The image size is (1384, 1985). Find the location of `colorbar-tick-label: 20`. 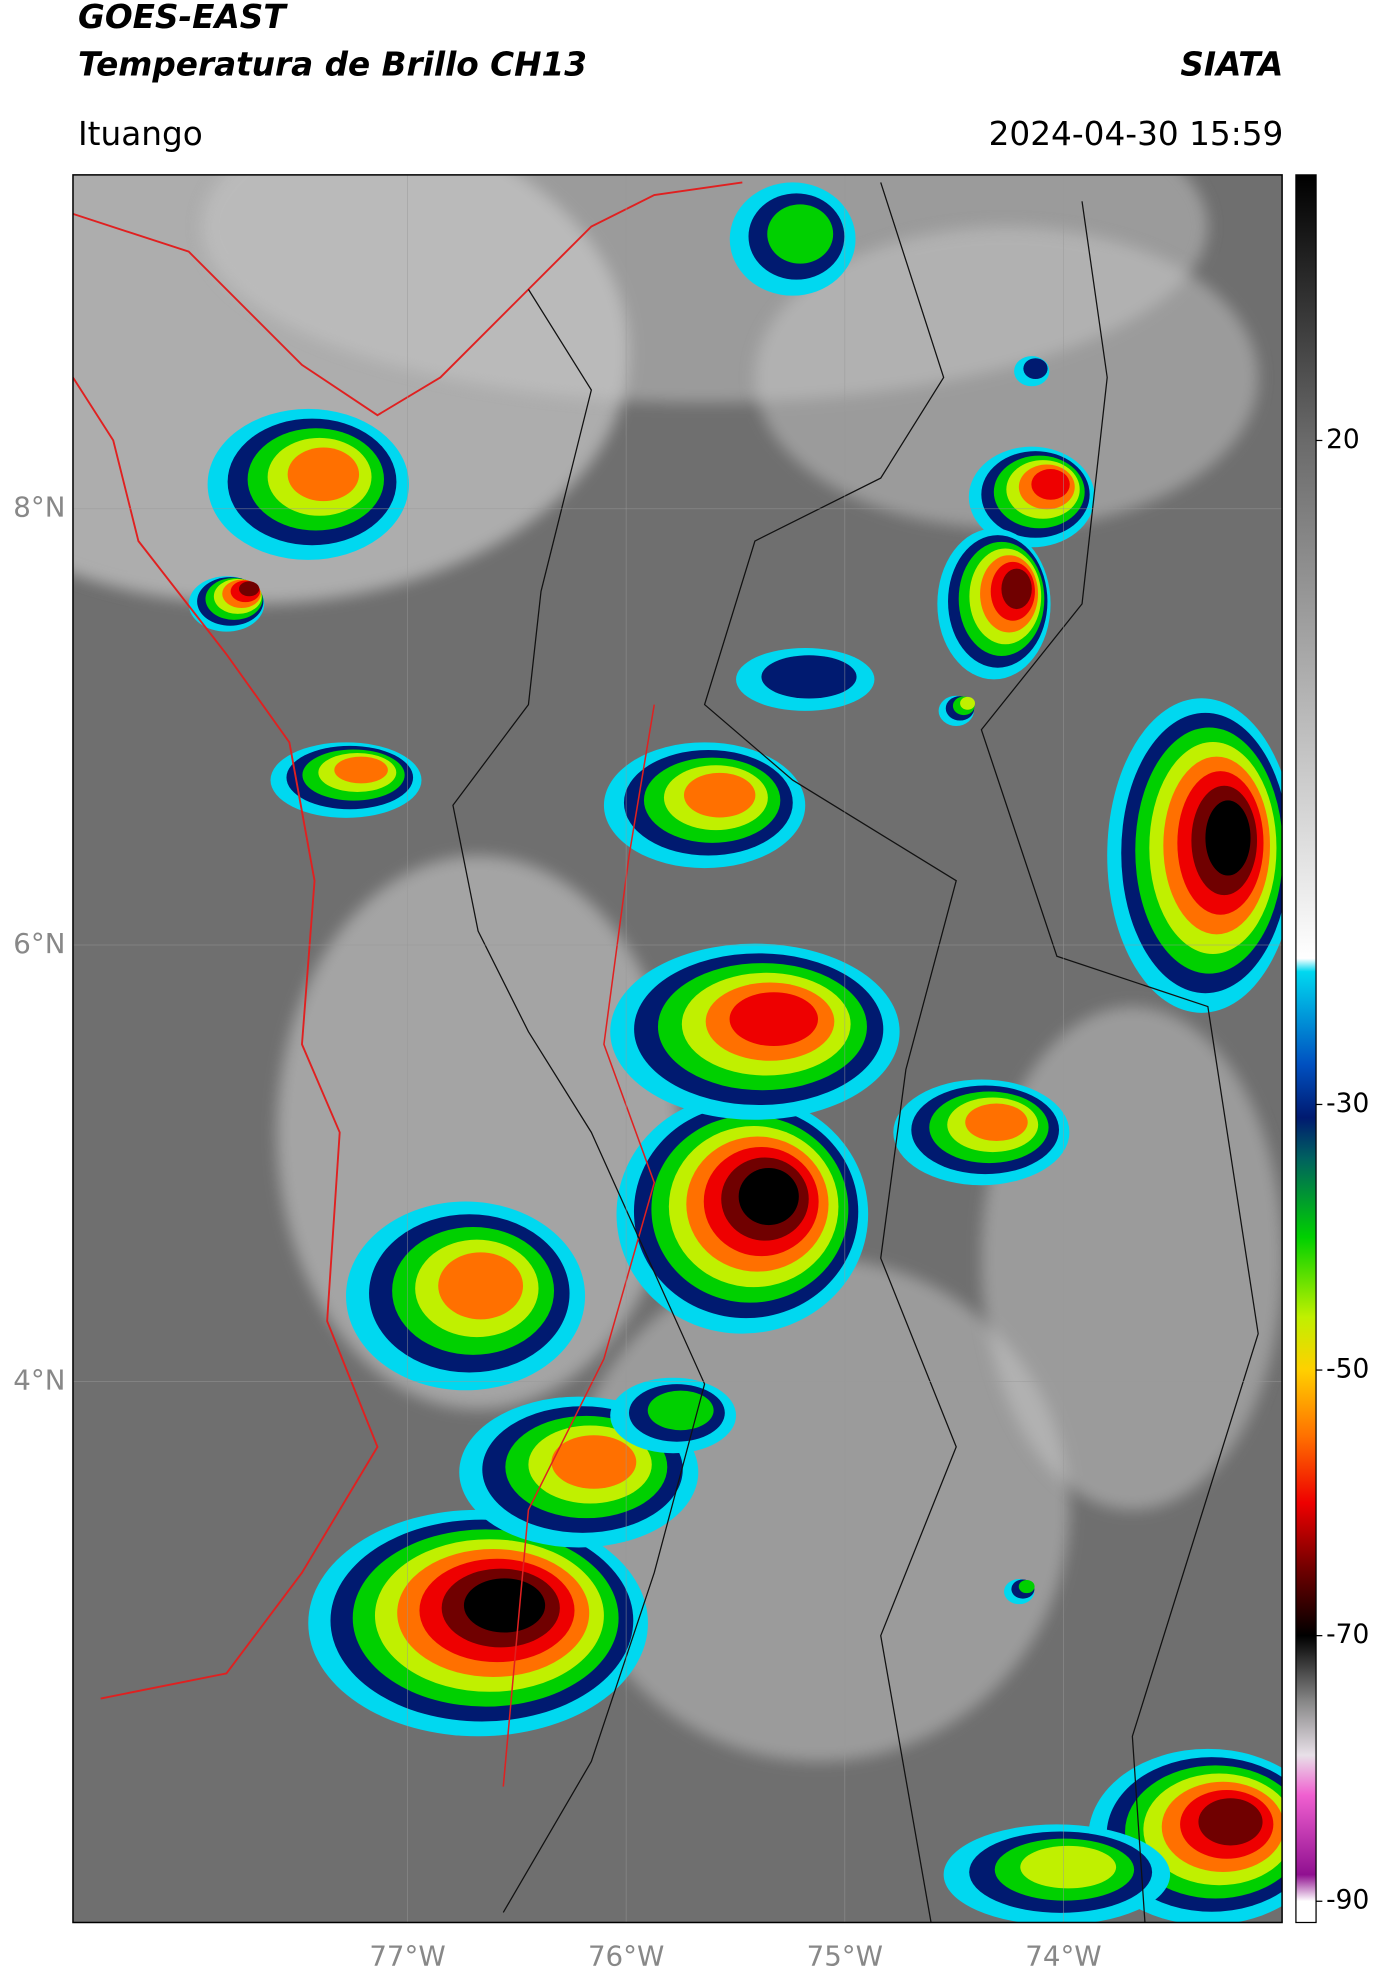

colorbar-tick-label: 20 is located at coordinates (1343, 439).